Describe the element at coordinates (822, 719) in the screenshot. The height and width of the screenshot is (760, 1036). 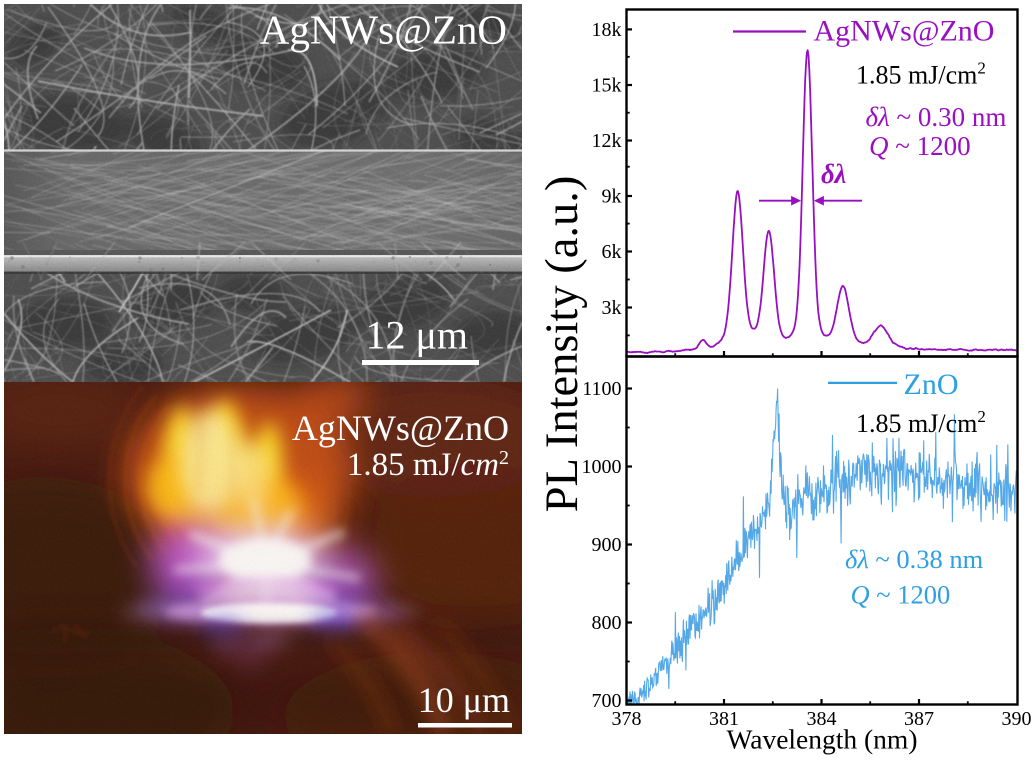
I see `svg-text: 384` at that location.